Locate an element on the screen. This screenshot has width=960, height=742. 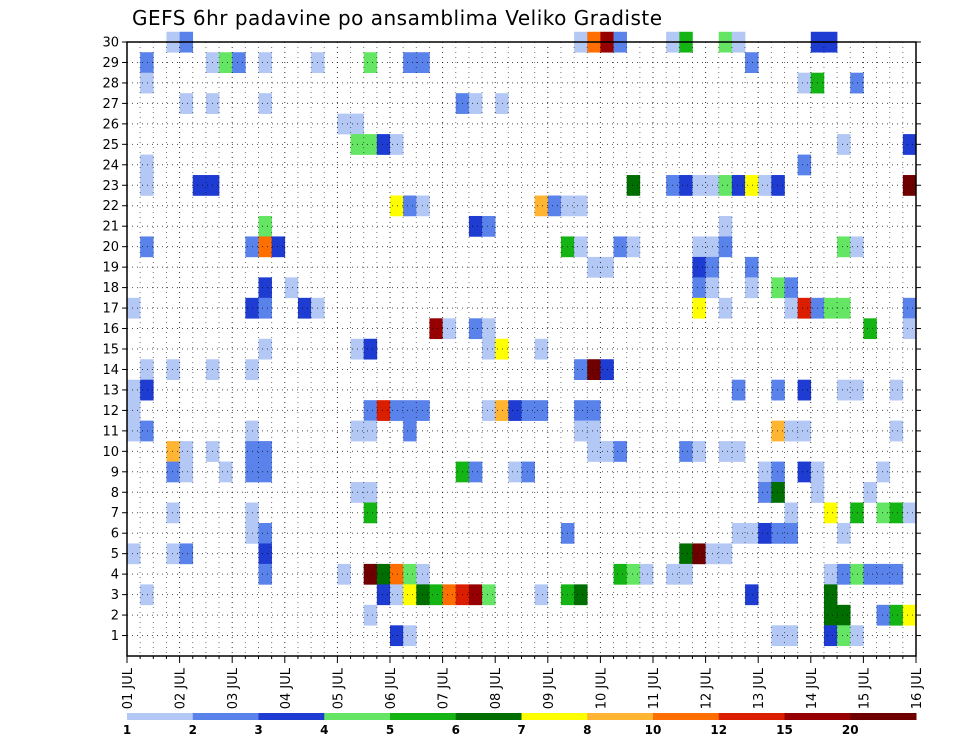
y-tick-label: 11 is located at coordinates (110, 431).